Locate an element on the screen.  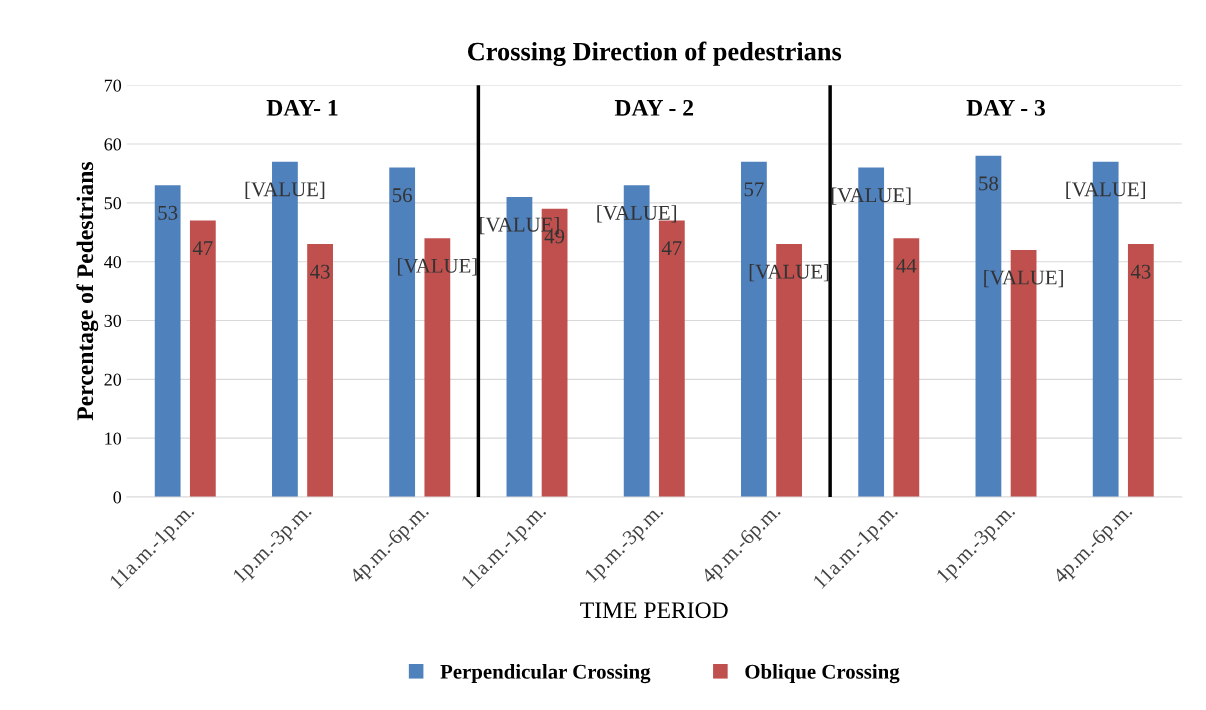
data-label: 57 is located at coordinates (754, 189).